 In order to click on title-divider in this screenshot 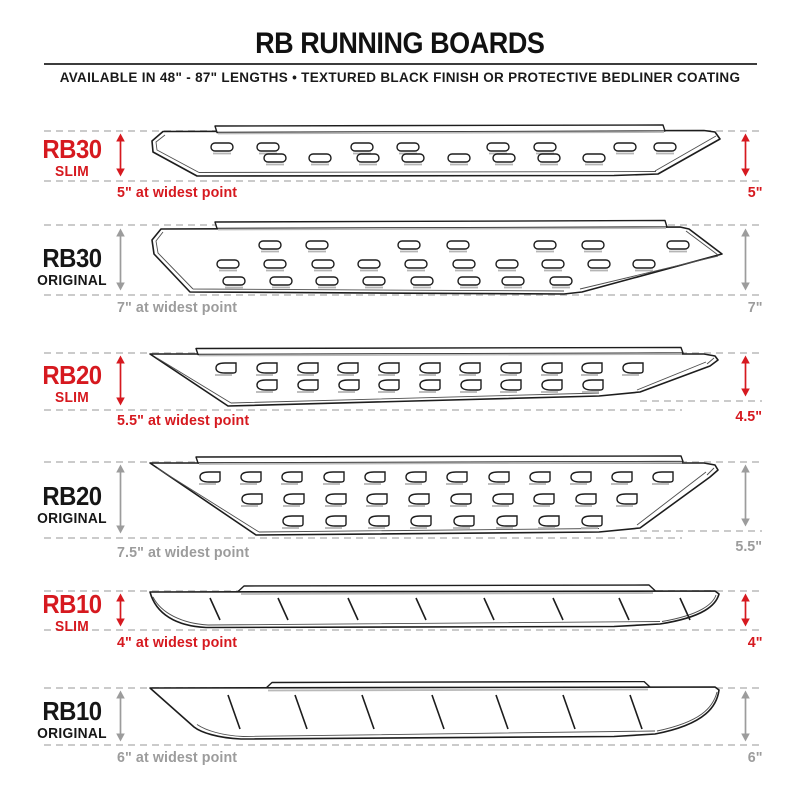, I will do `click(400, 64)`.